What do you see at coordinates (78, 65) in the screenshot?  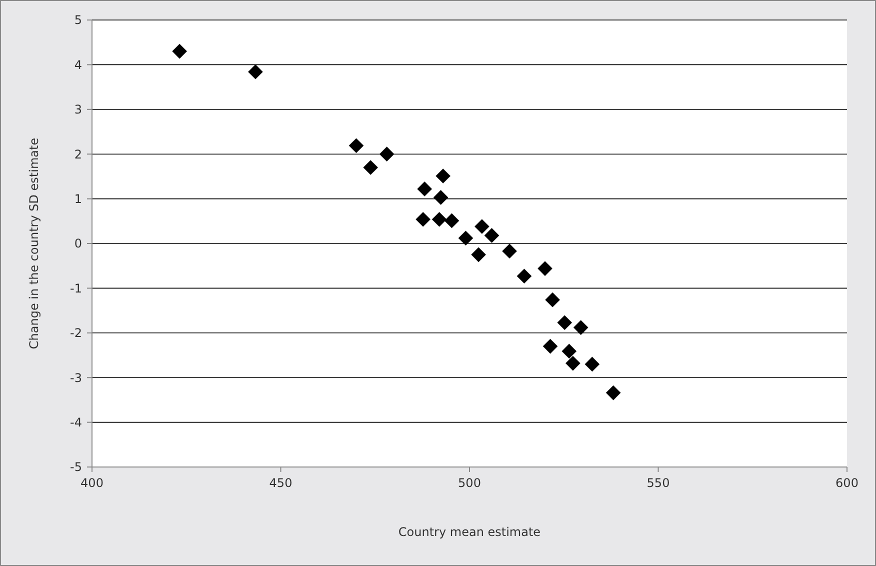 I see `y-tick-label: 4` at bounding box center [78, 65].